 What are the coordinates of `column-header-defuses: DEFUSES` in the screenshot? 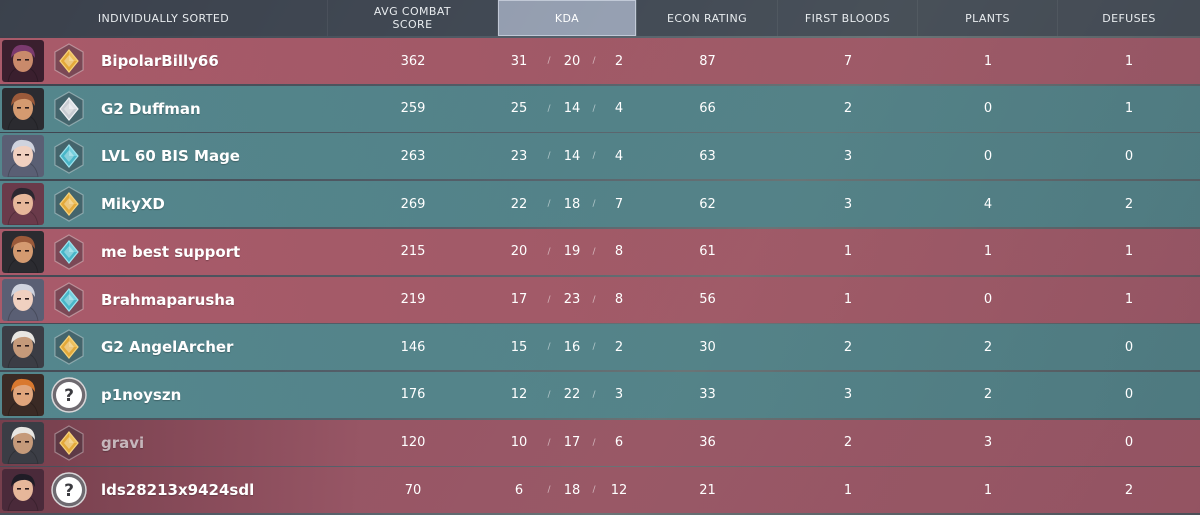 It's located at (1129, 18).